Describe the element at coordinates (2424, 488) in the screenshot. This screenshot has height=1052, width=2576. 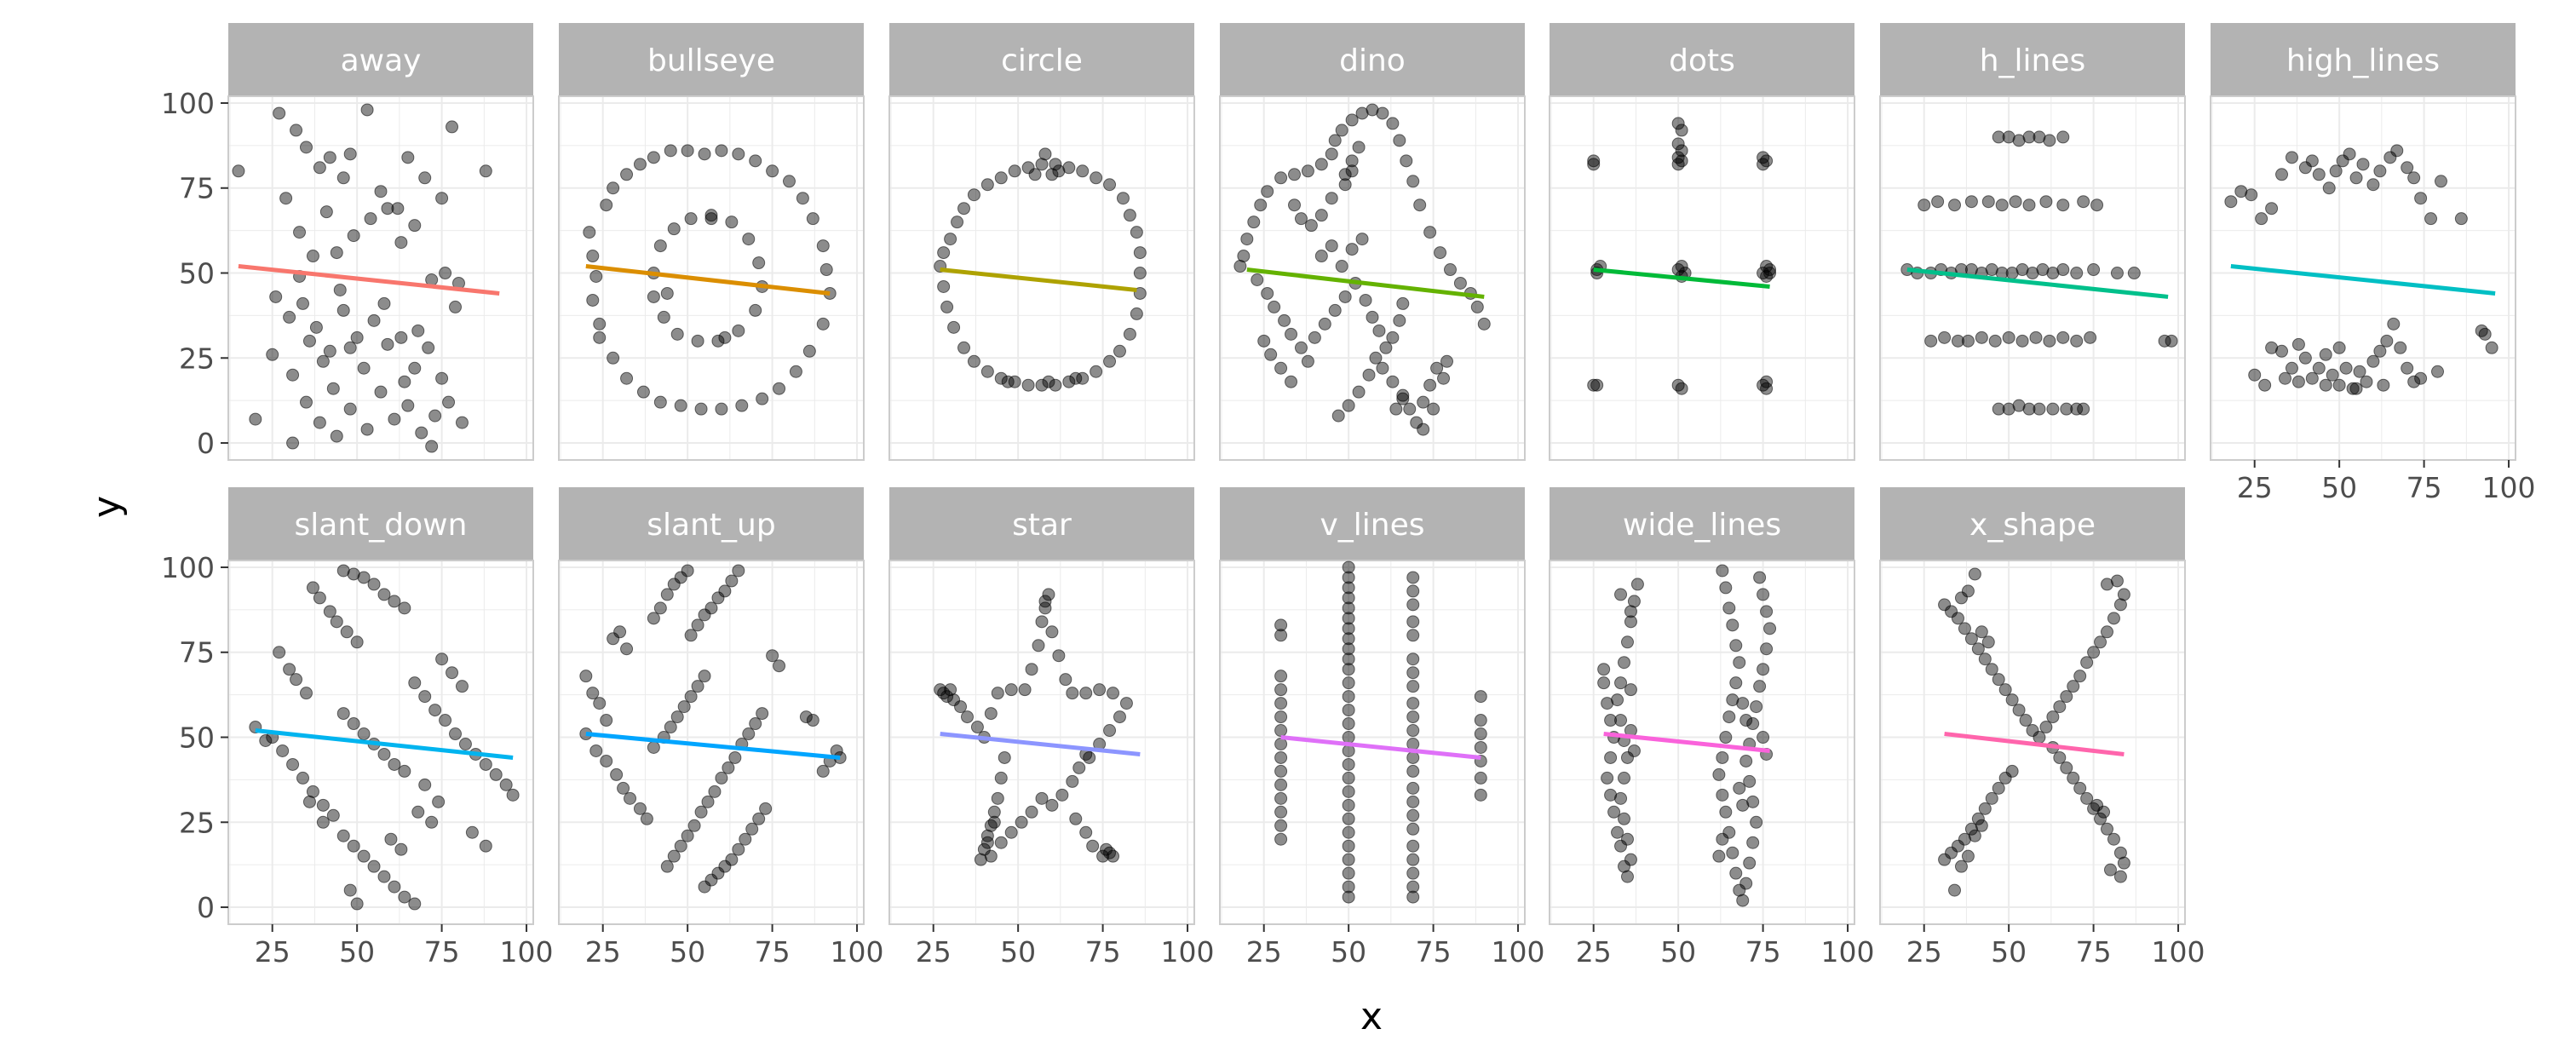
I see `x-tick-label: 75` at that location.